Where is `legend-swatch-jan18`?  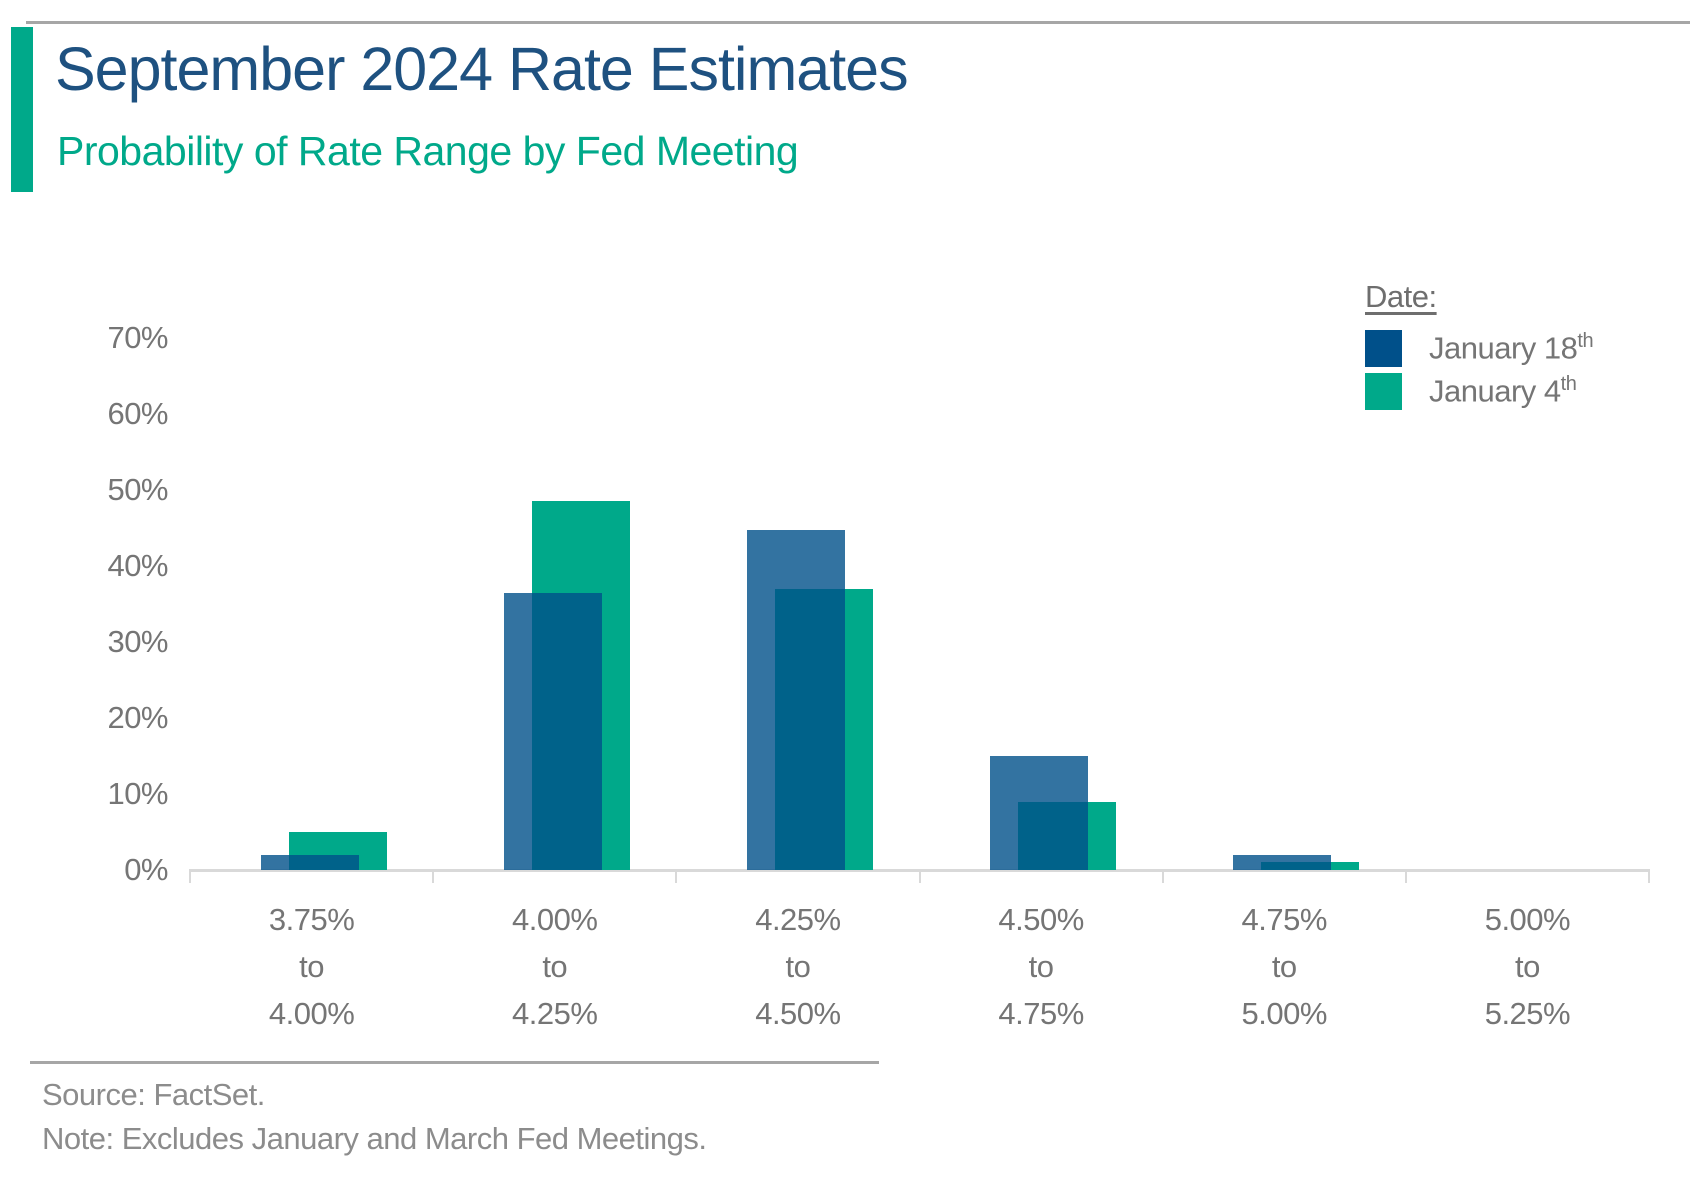
legend-swatch-jan18 is located at coordinates (1383, 348).